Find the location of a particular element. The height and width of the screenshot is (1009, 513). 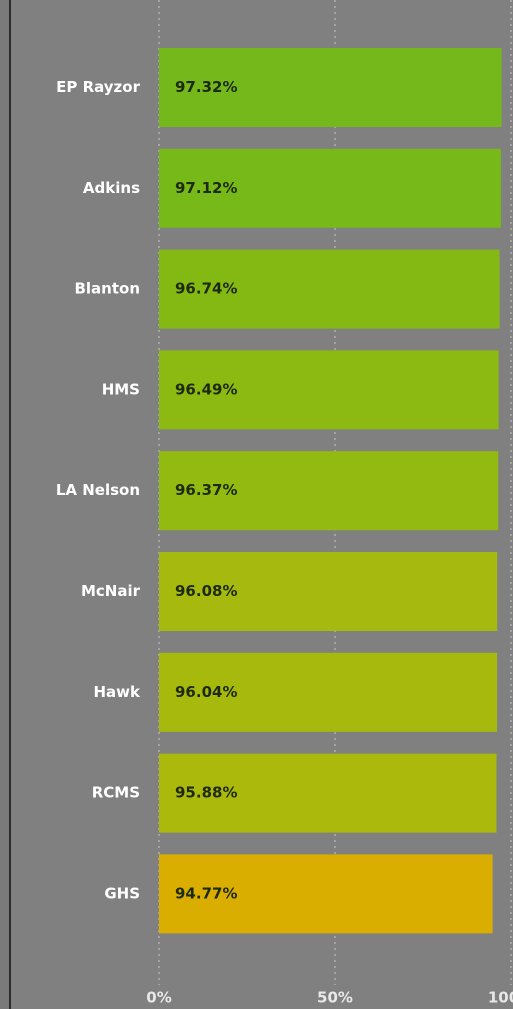

x-tick-label: 100% is located at coordinates (500, 998).